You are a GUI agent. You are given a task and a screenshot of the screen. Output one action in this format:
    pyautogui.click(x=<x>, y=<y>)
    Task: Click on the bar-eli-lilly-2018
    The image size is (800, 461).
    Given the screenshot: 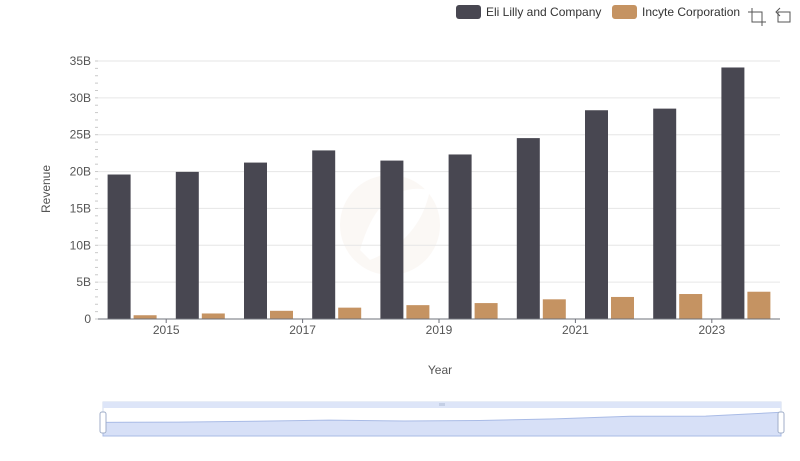 What is the action you would take?
    pyautogui.click(x=392, y=239)
    